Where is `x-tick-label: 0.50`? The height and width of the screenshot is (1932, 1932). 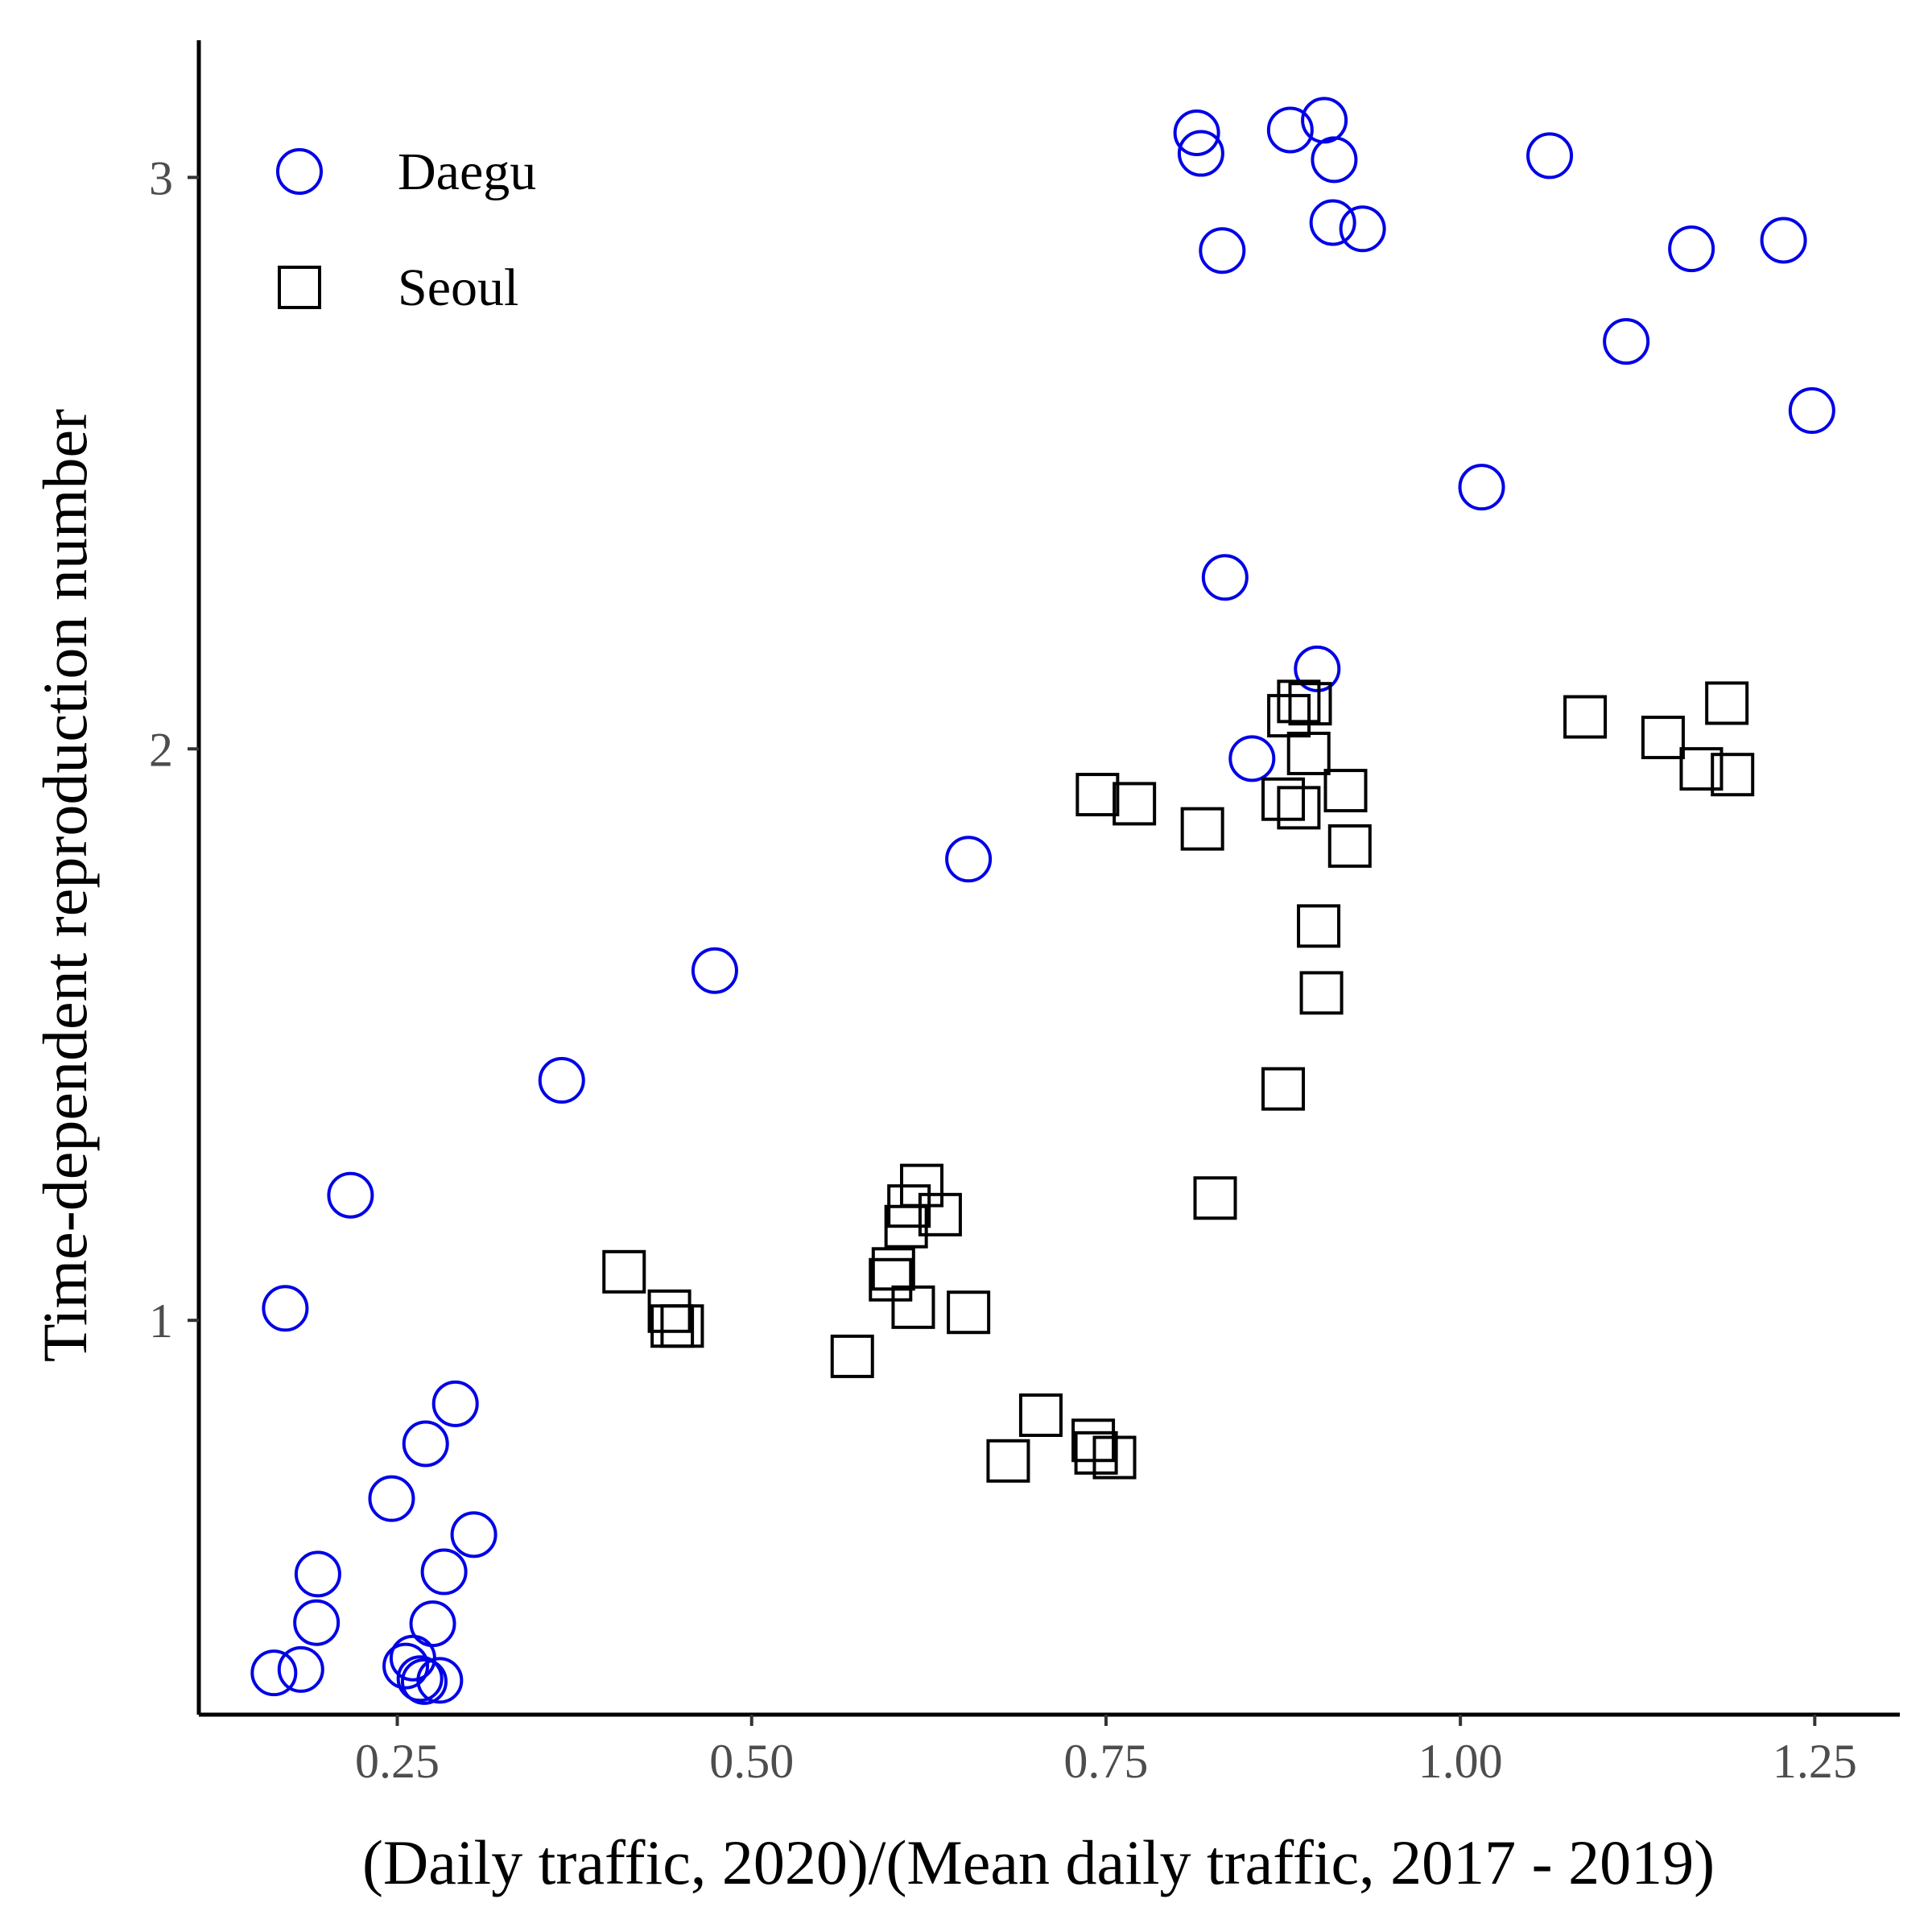
x-tick-label: 0.50 is located at coordinates (751, 1762).